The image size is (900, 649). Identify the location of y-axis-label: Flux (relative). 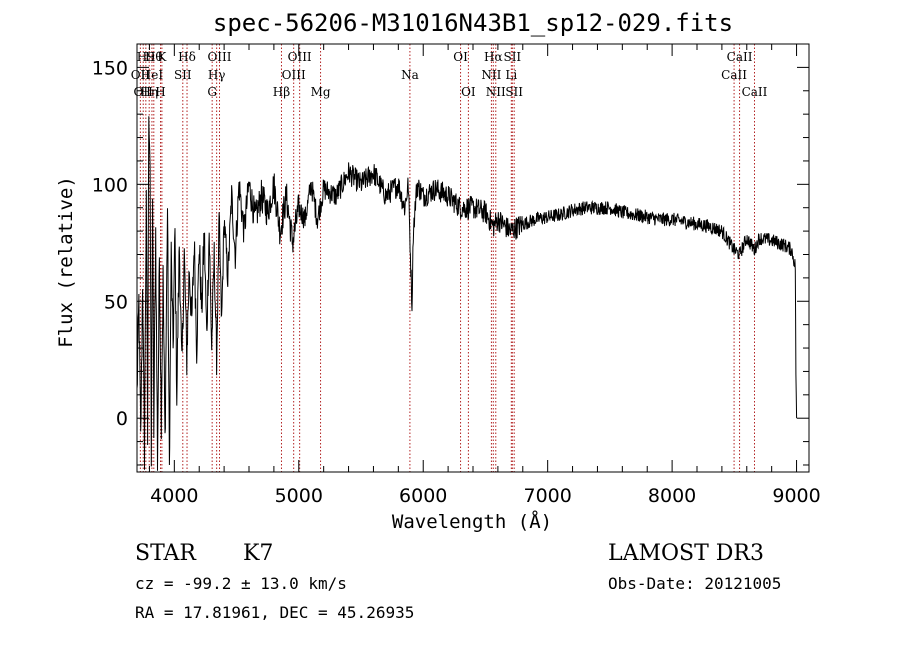
(66, 262).